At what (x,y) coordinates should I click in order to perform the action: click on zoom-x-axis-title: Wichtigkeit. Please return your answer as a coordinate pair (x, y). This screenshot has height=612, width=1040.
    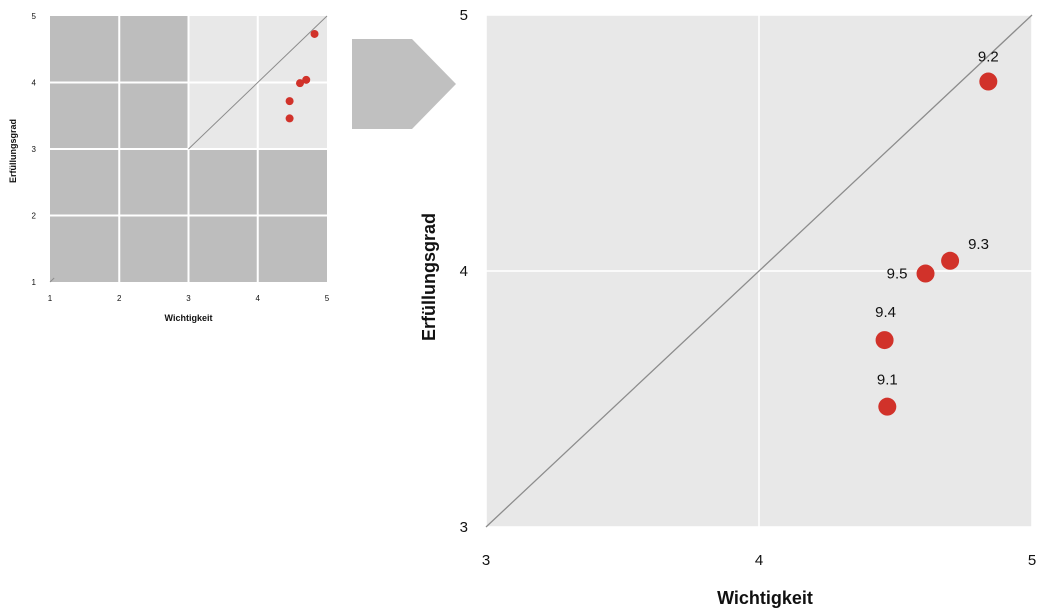
    Looking at the image, I should click on (765, 598).